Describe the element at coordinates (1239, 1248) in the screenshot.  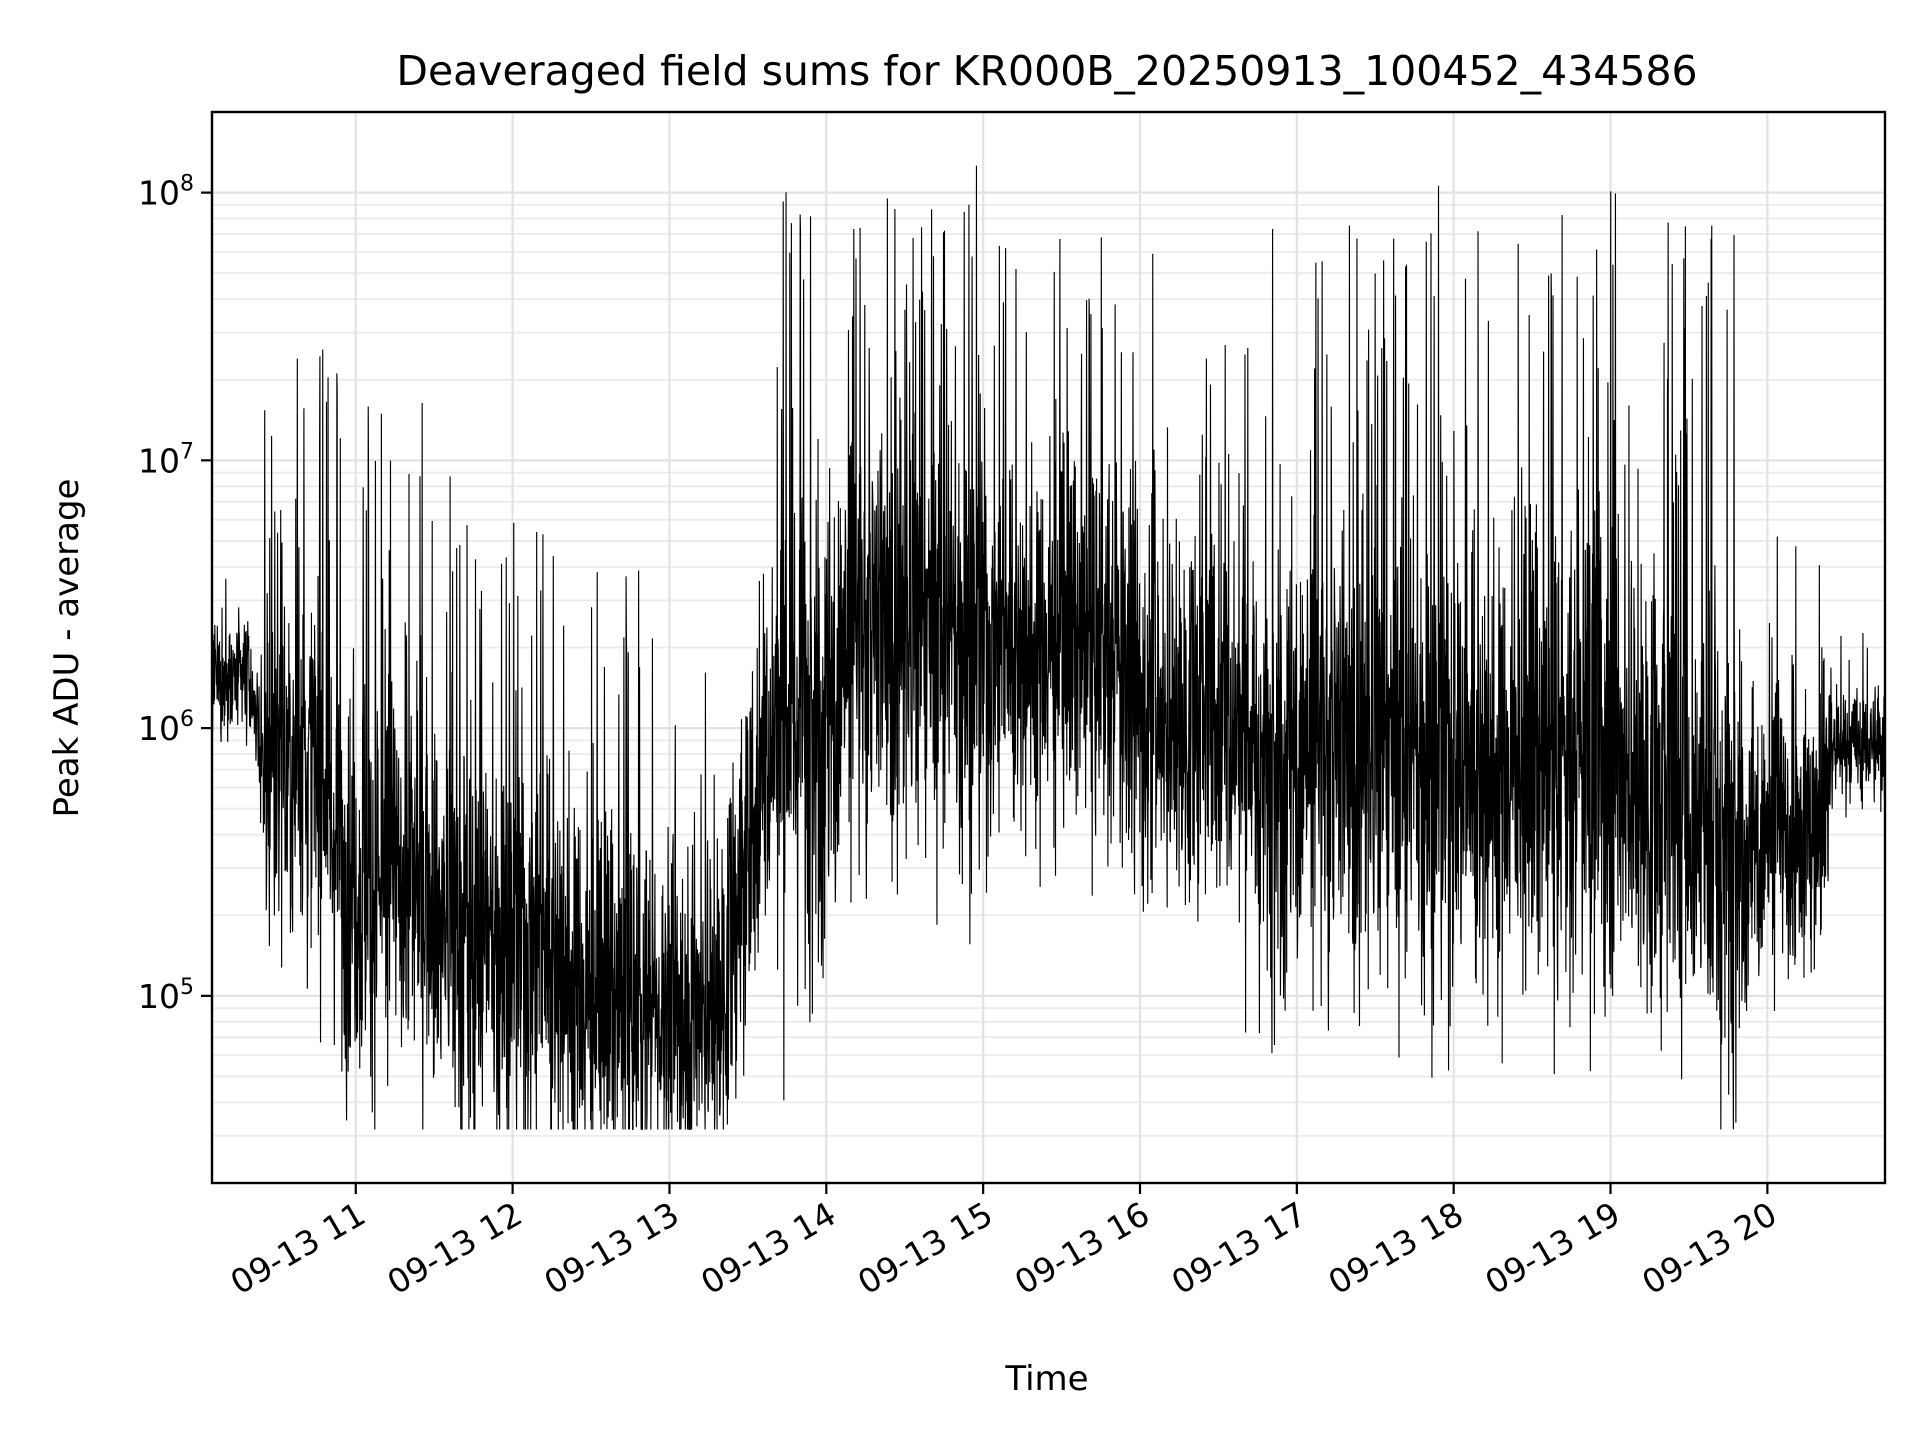
I see `x-tick-label: 09-13 17` at that location.